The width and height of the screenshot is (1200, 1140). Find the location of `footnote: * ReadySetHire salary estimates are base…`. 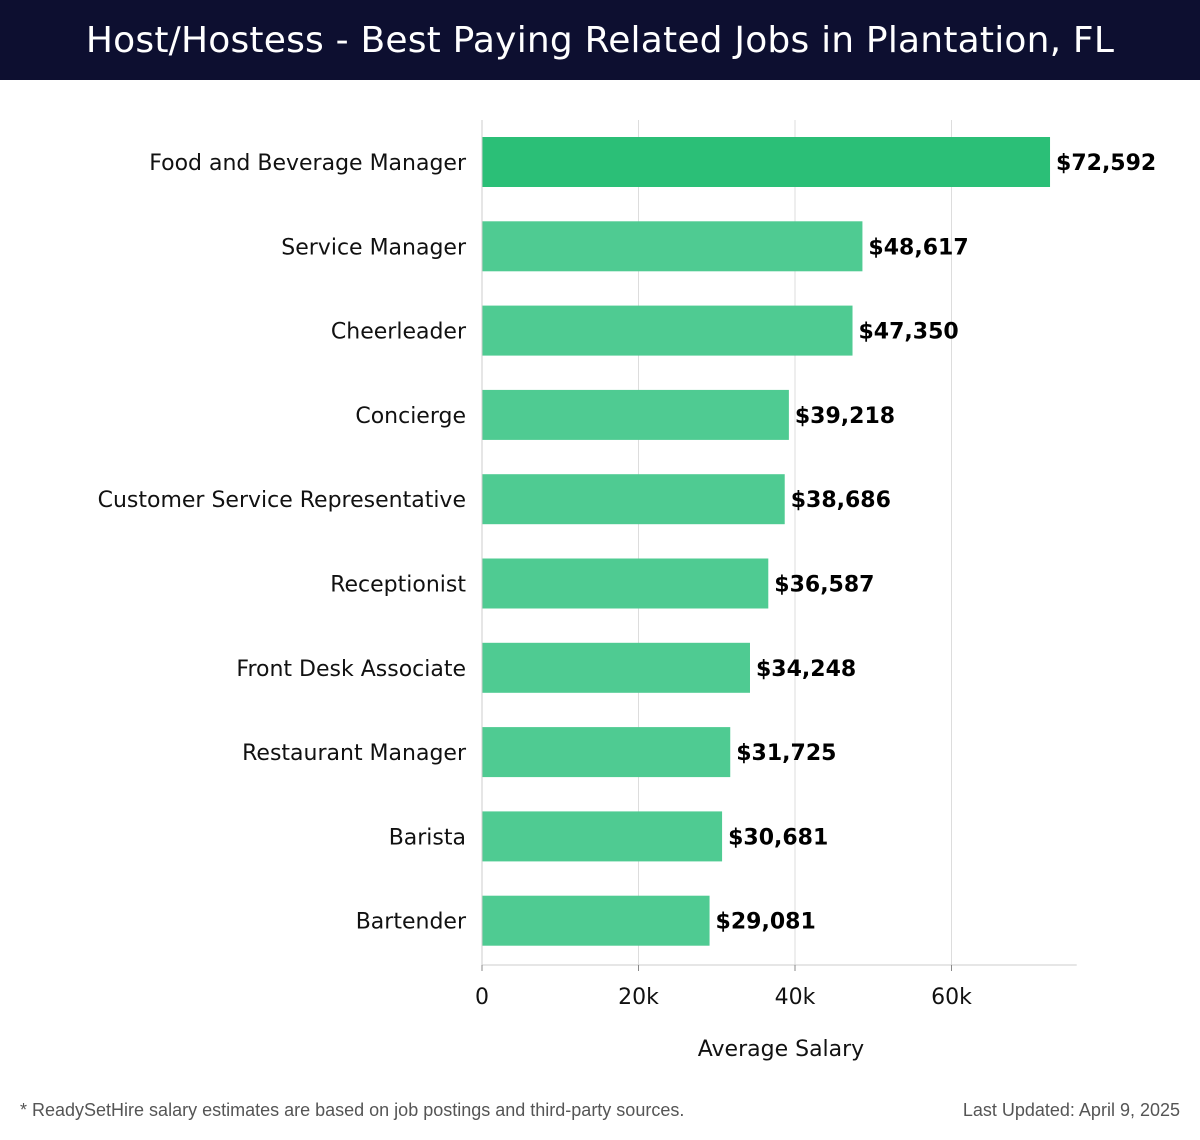

footnote: * ReadySetHire salary estimates are base… is located at coordinates (352, 1110).